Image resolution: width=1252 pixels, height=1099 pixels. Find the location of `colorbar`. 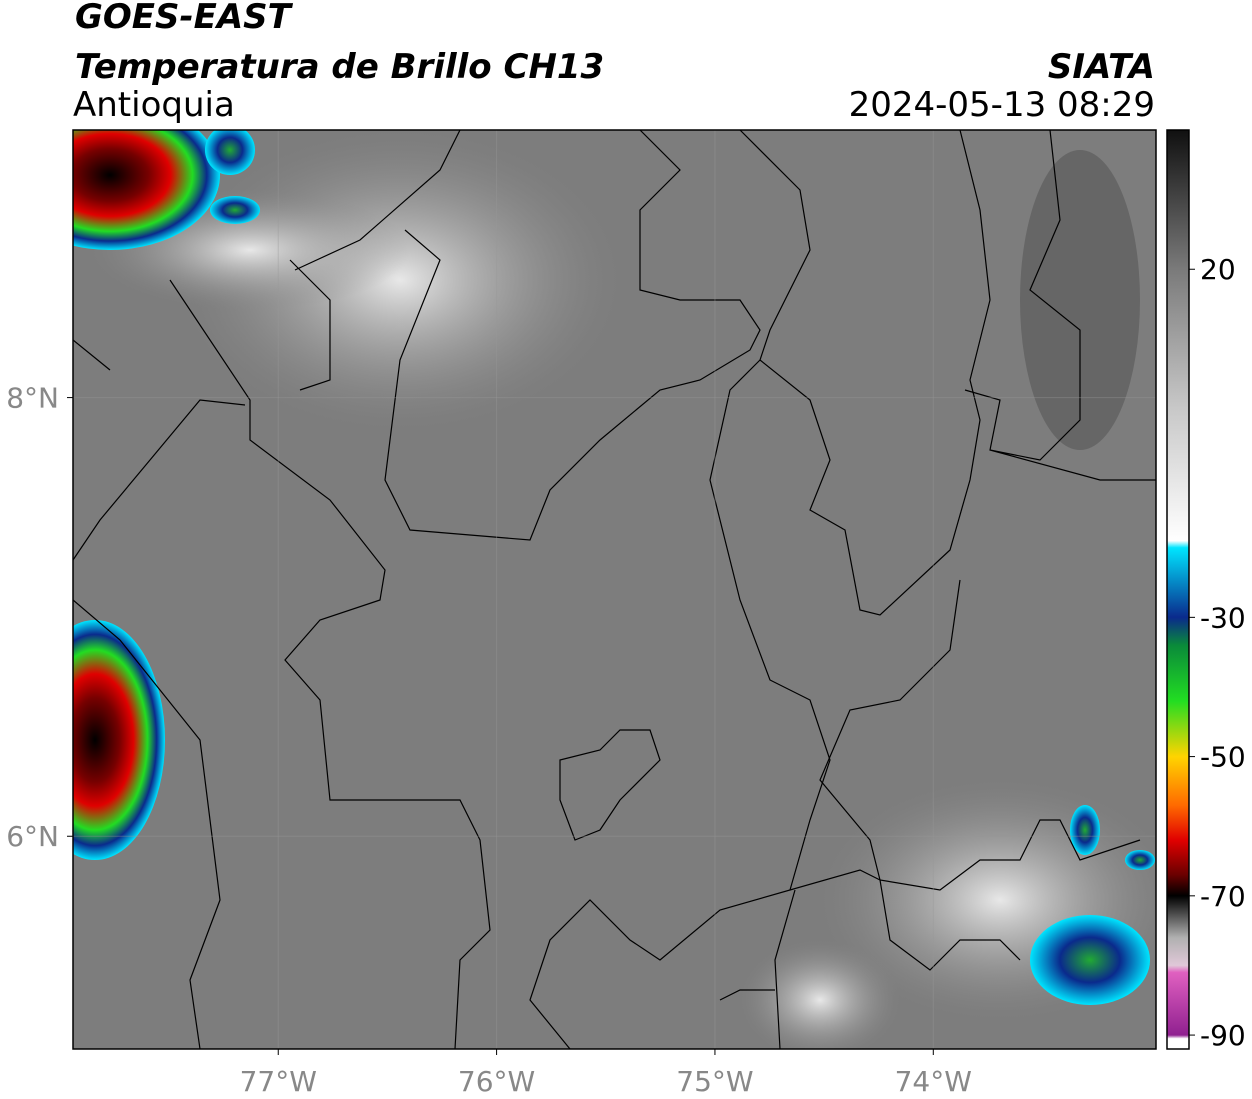

colorbar is located at coordinates (1178, 589).